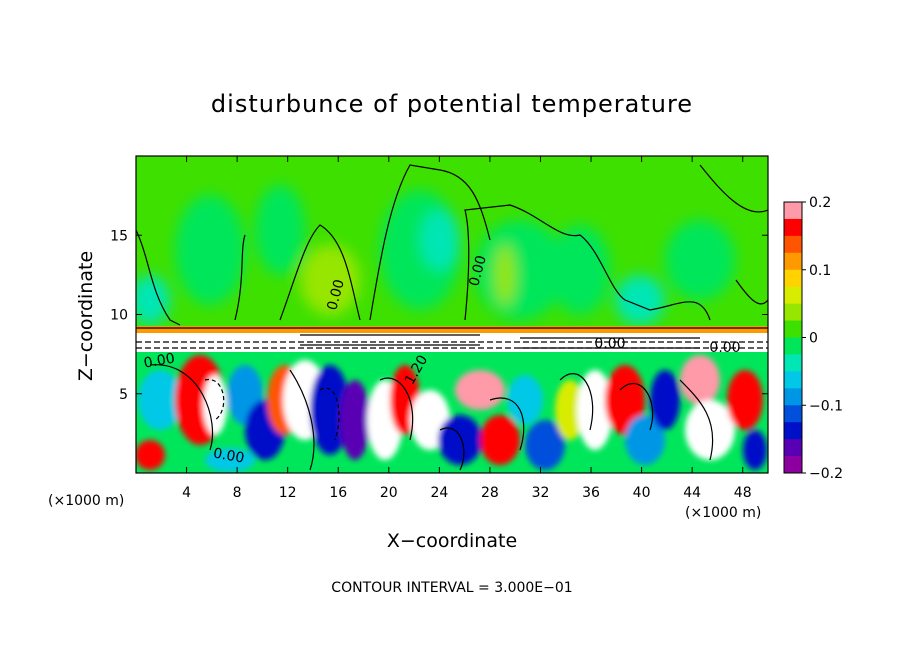  What do you see at coordinates (591, 493) in the screenshot?
I see `x-tick-label: 36` at bounding box center [591, 493].